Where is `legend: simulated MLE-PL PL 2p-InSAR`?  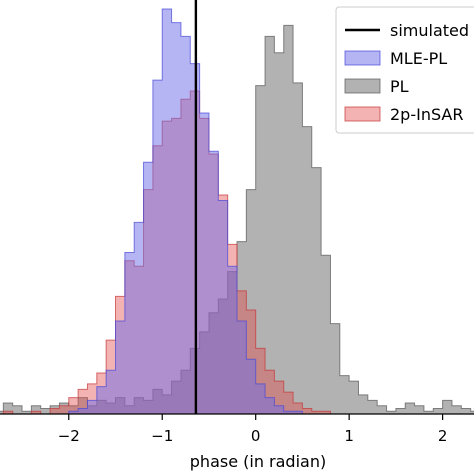
legend: simulated MLE-PL PL 2p-InSAR is located at coordinates (404, 70).